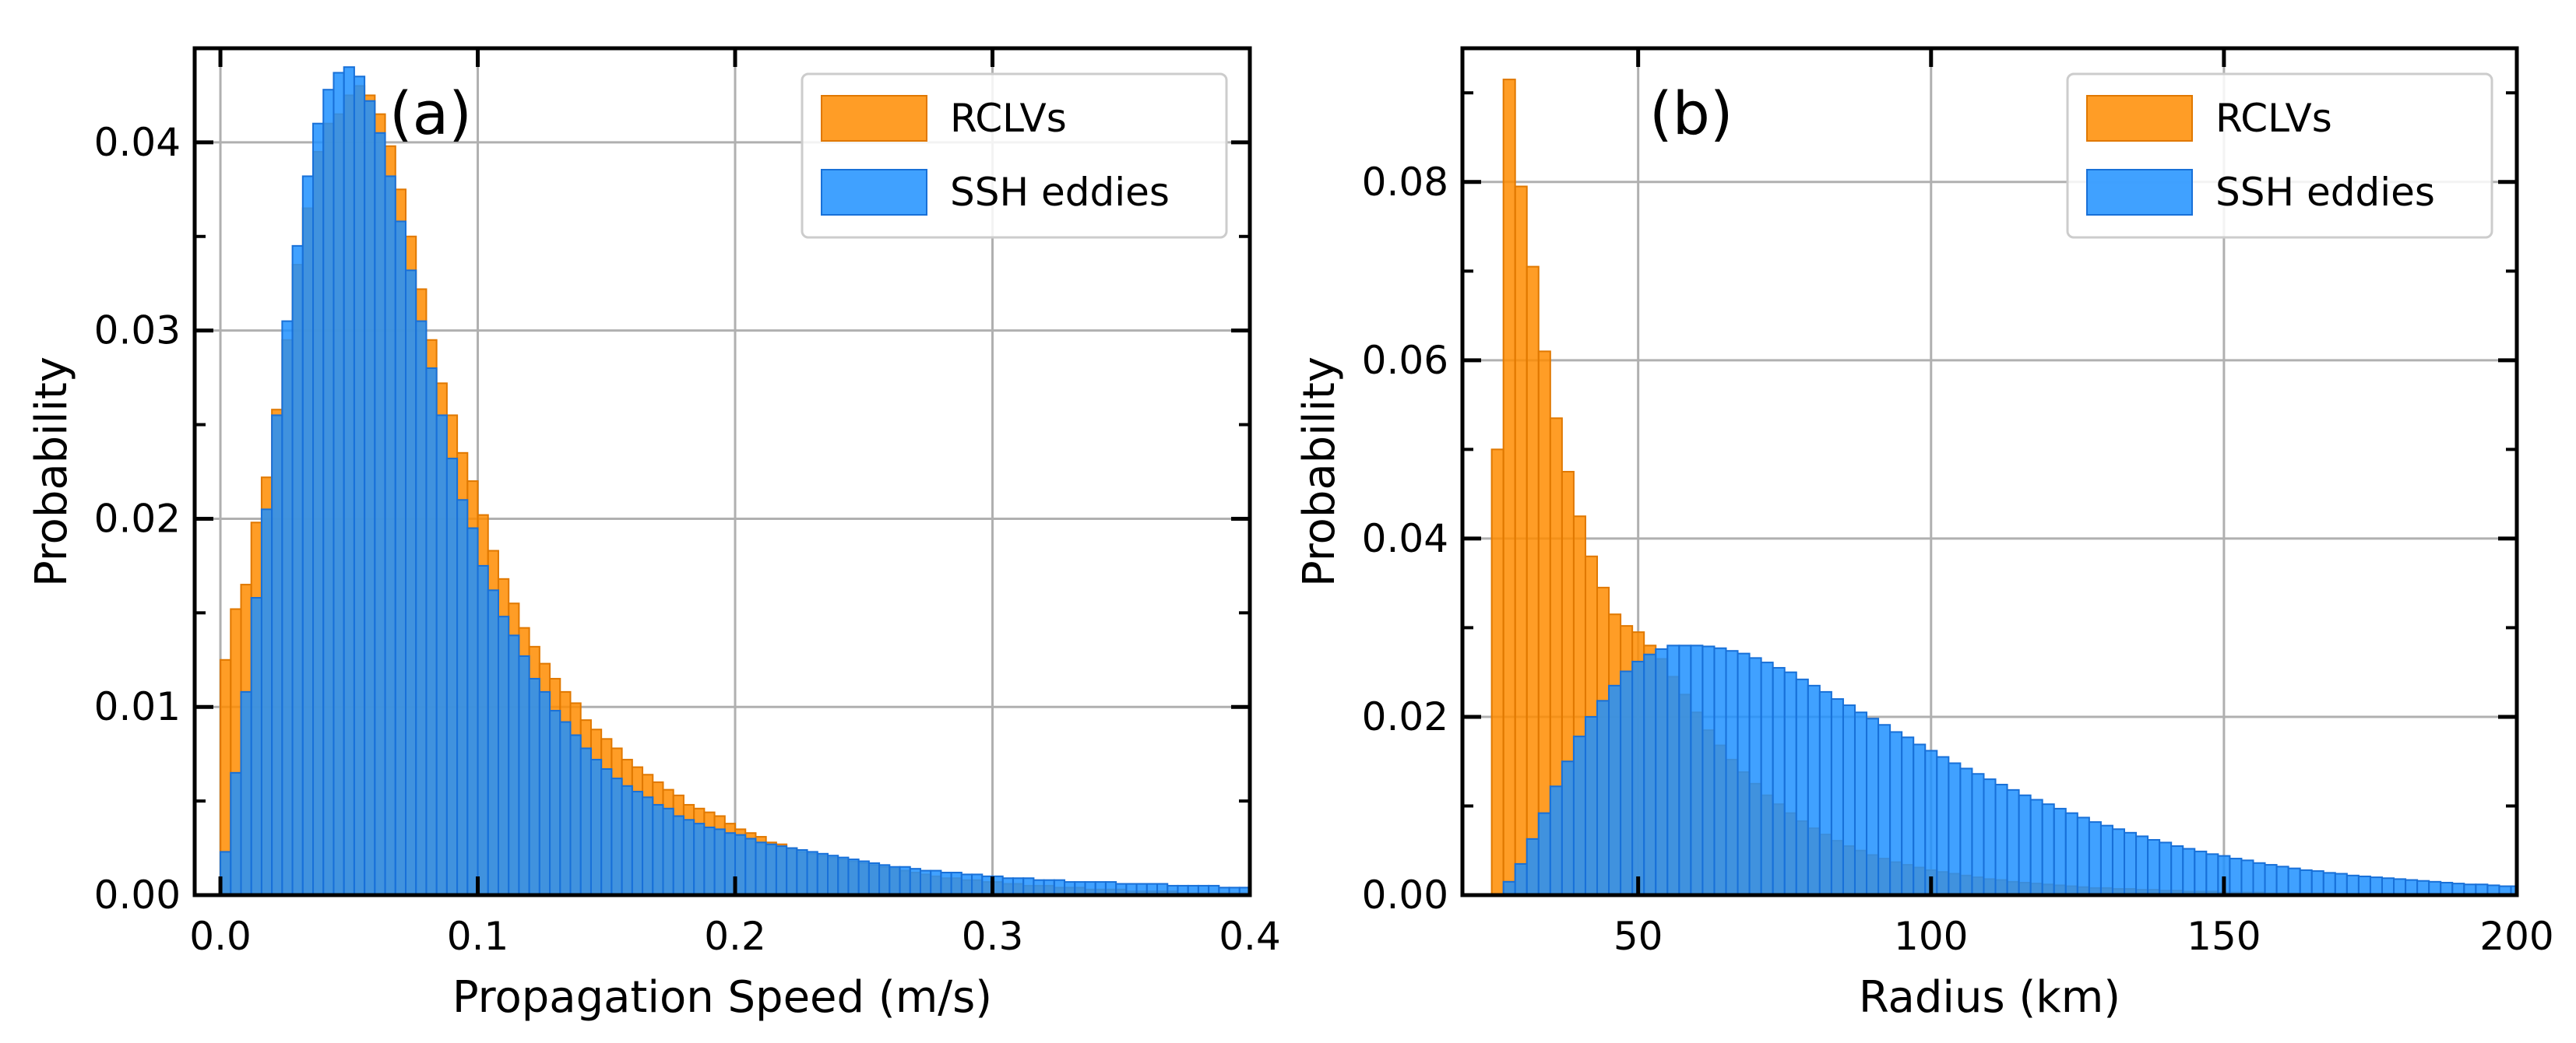  Describe the element at coordinates (722, 998) in the screenshot. I see `panel-a-x-axis-label: Propagation Speed (m/s)` at that location.